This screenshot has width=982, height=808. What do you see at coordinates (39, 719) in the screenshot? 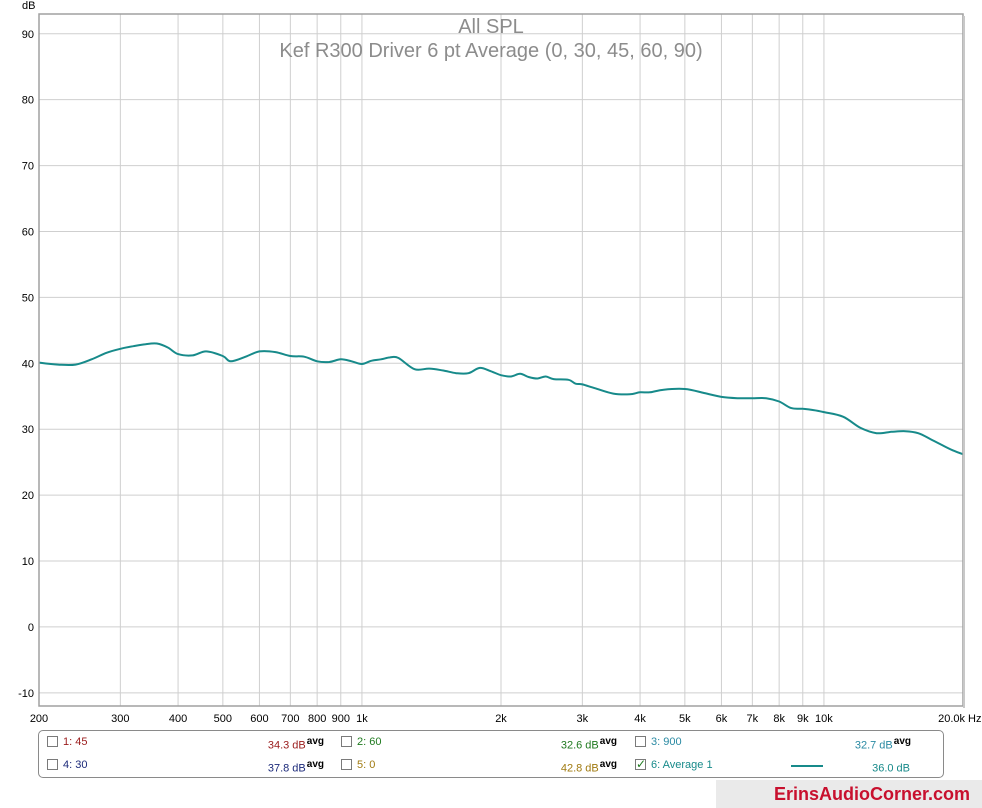
I see `x-tick-label: 200` at bounding box center [39, 719].